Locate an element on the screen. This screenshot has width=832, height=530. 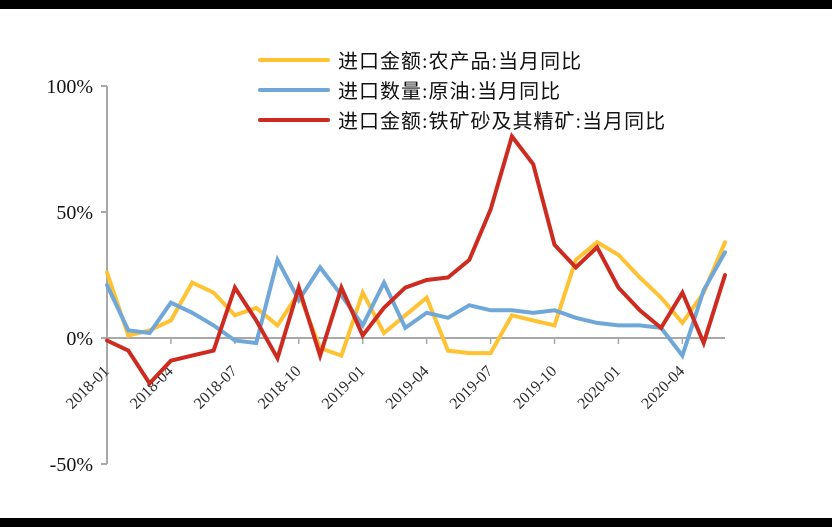
legend-swatch-iron-ore is located at coordinates (294, 119).